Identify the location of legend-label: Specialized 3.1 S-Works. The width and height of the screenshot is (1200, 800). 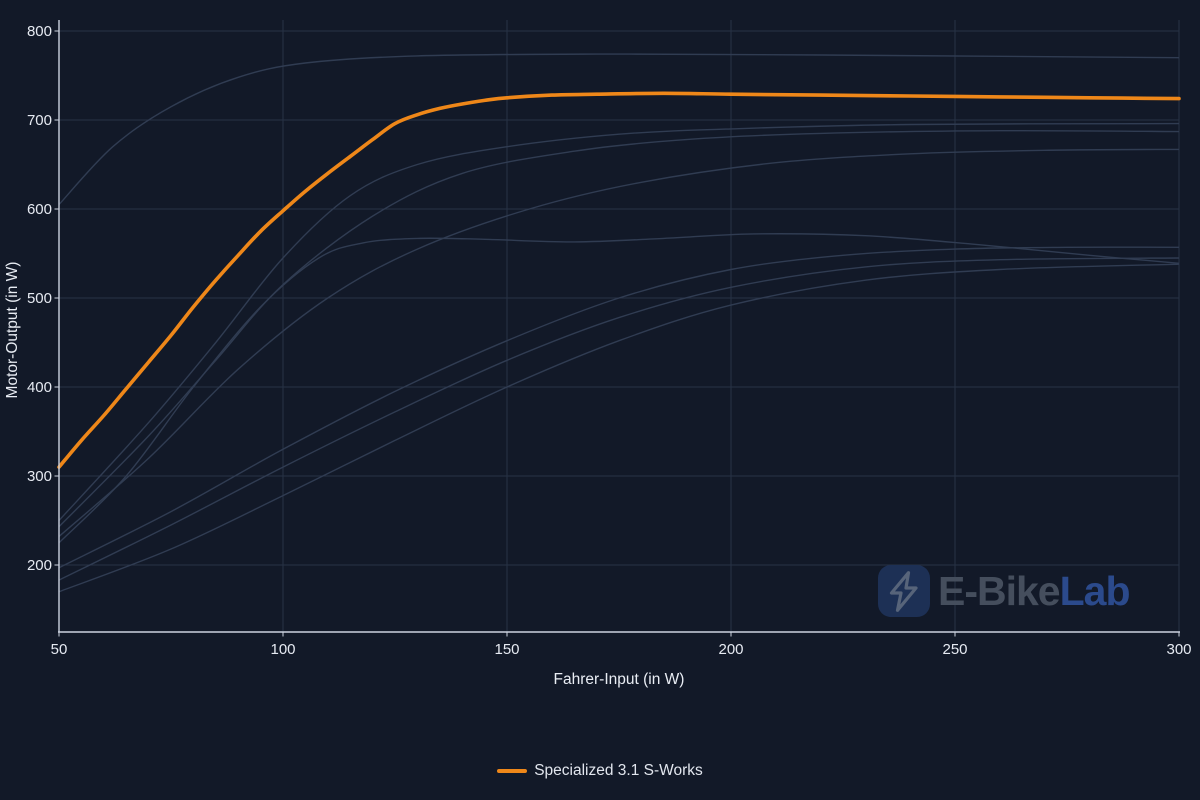
(618, 770).